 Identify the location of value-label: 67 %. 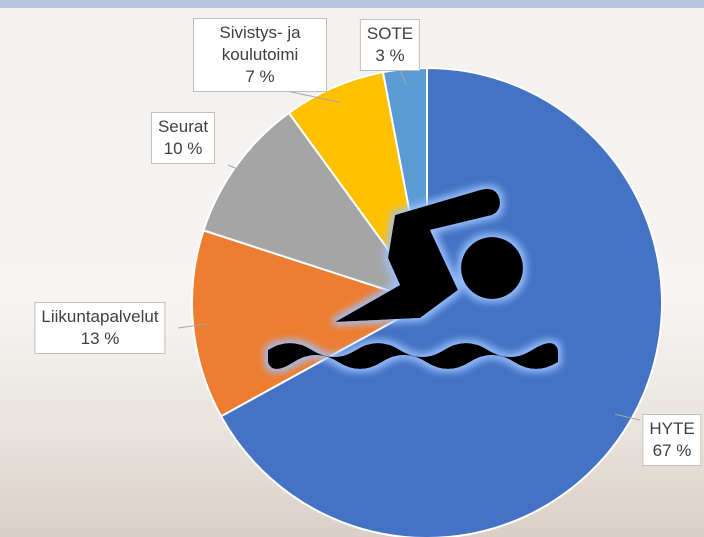
(672, 450).